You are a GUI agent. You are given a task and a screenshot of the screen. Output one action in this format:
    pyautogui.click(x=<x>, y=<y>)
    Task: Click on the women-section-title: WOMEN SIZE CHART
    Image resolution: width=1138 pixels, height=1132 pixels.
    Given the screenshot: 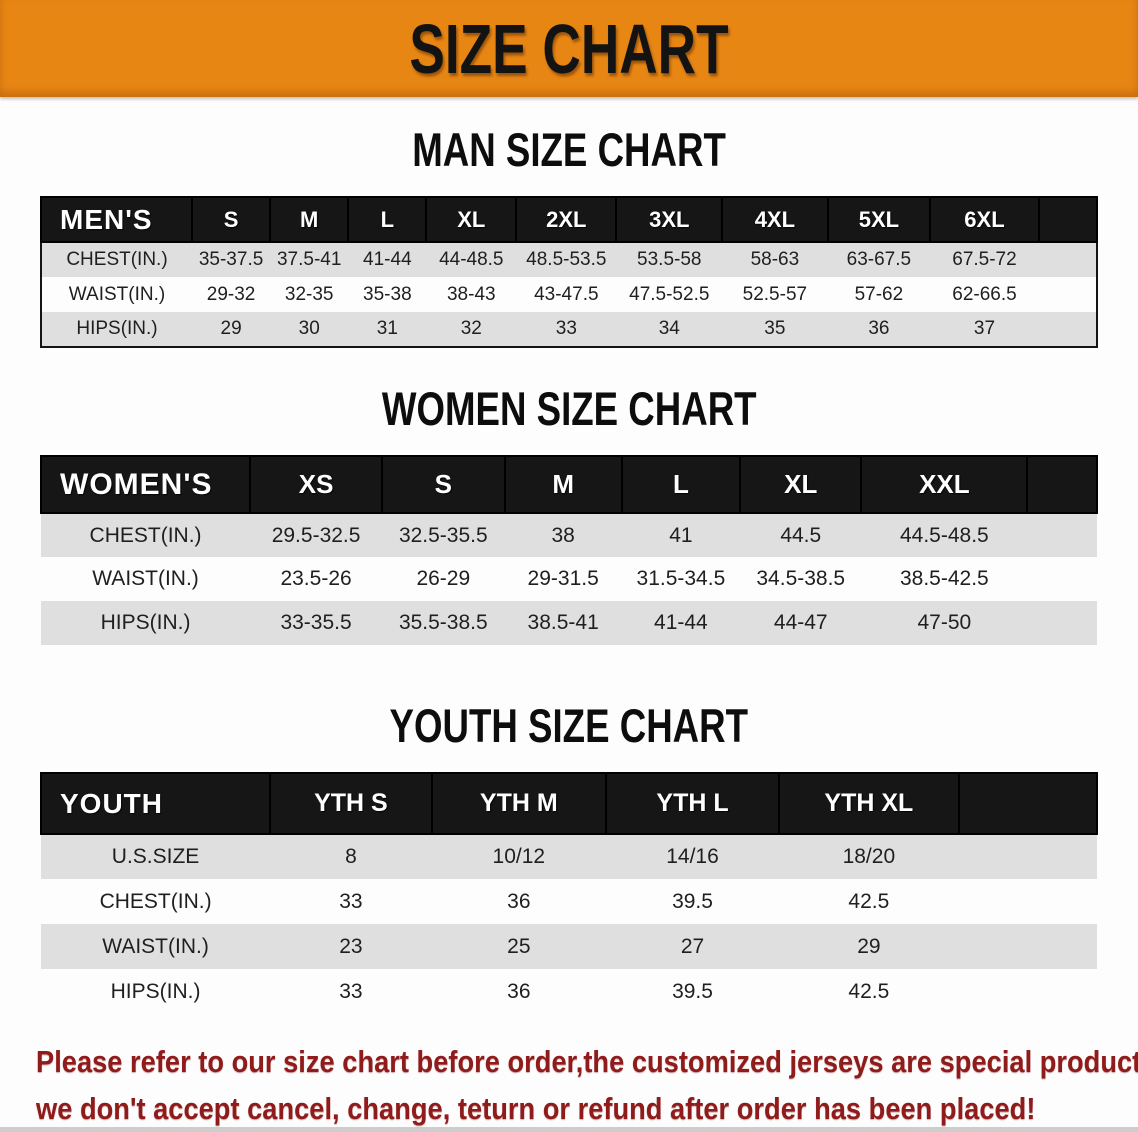 What is the action you would take?
    pyautogui.click(x=569, y=408)
    